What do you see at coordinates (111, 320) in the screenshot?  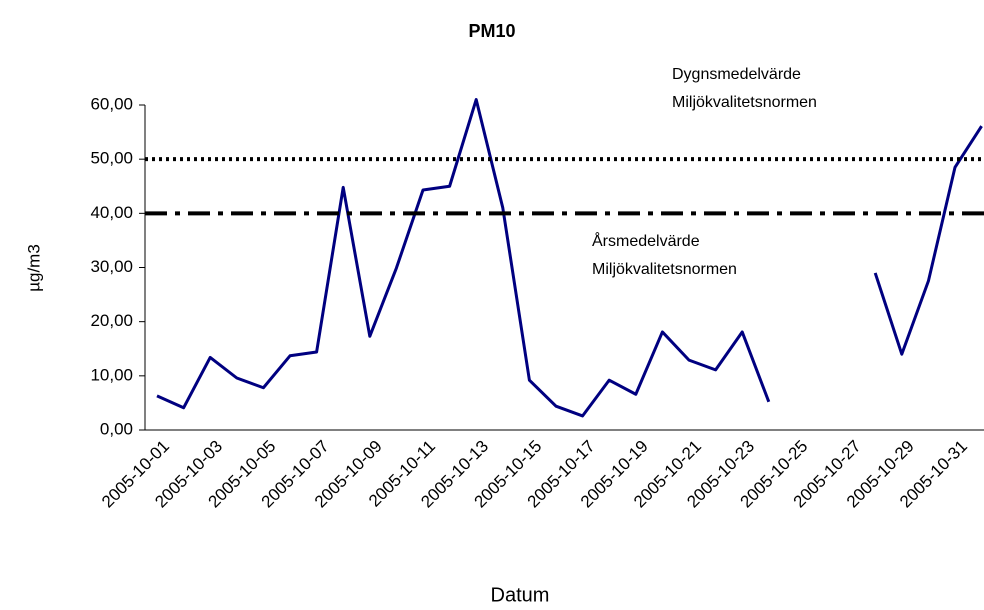 I see `y-tick-label: 20,00` at bounding box center [111, 320].